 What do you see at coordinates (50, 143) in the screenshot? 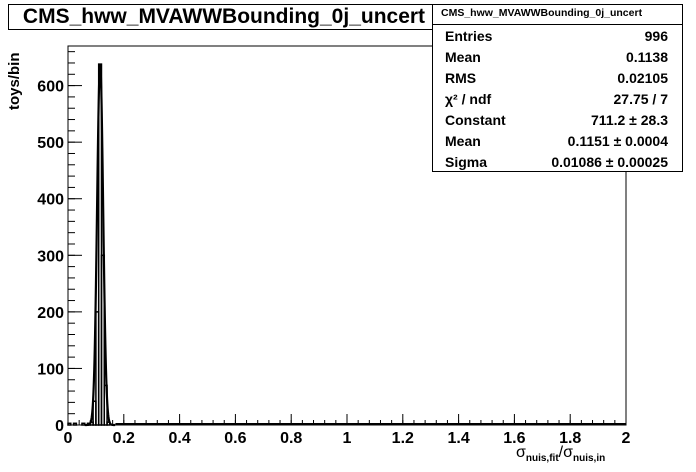
I see `y-tick-label: 500` at bounding box center [50, 143].